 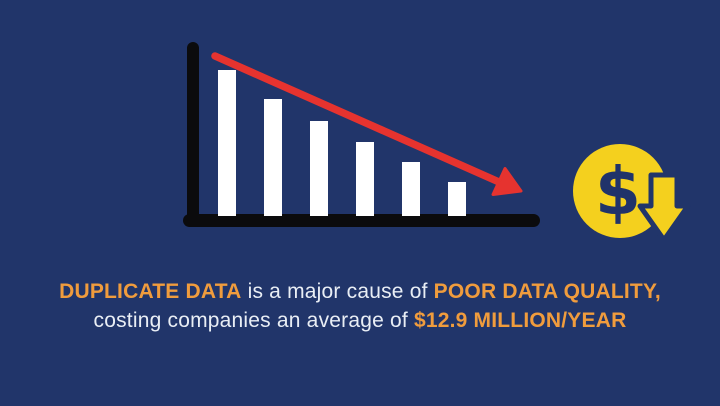 What do you see at coordinates (361, 220) in the screenshot?
I see `chart-x-axis` at bounding box center [361, 220].